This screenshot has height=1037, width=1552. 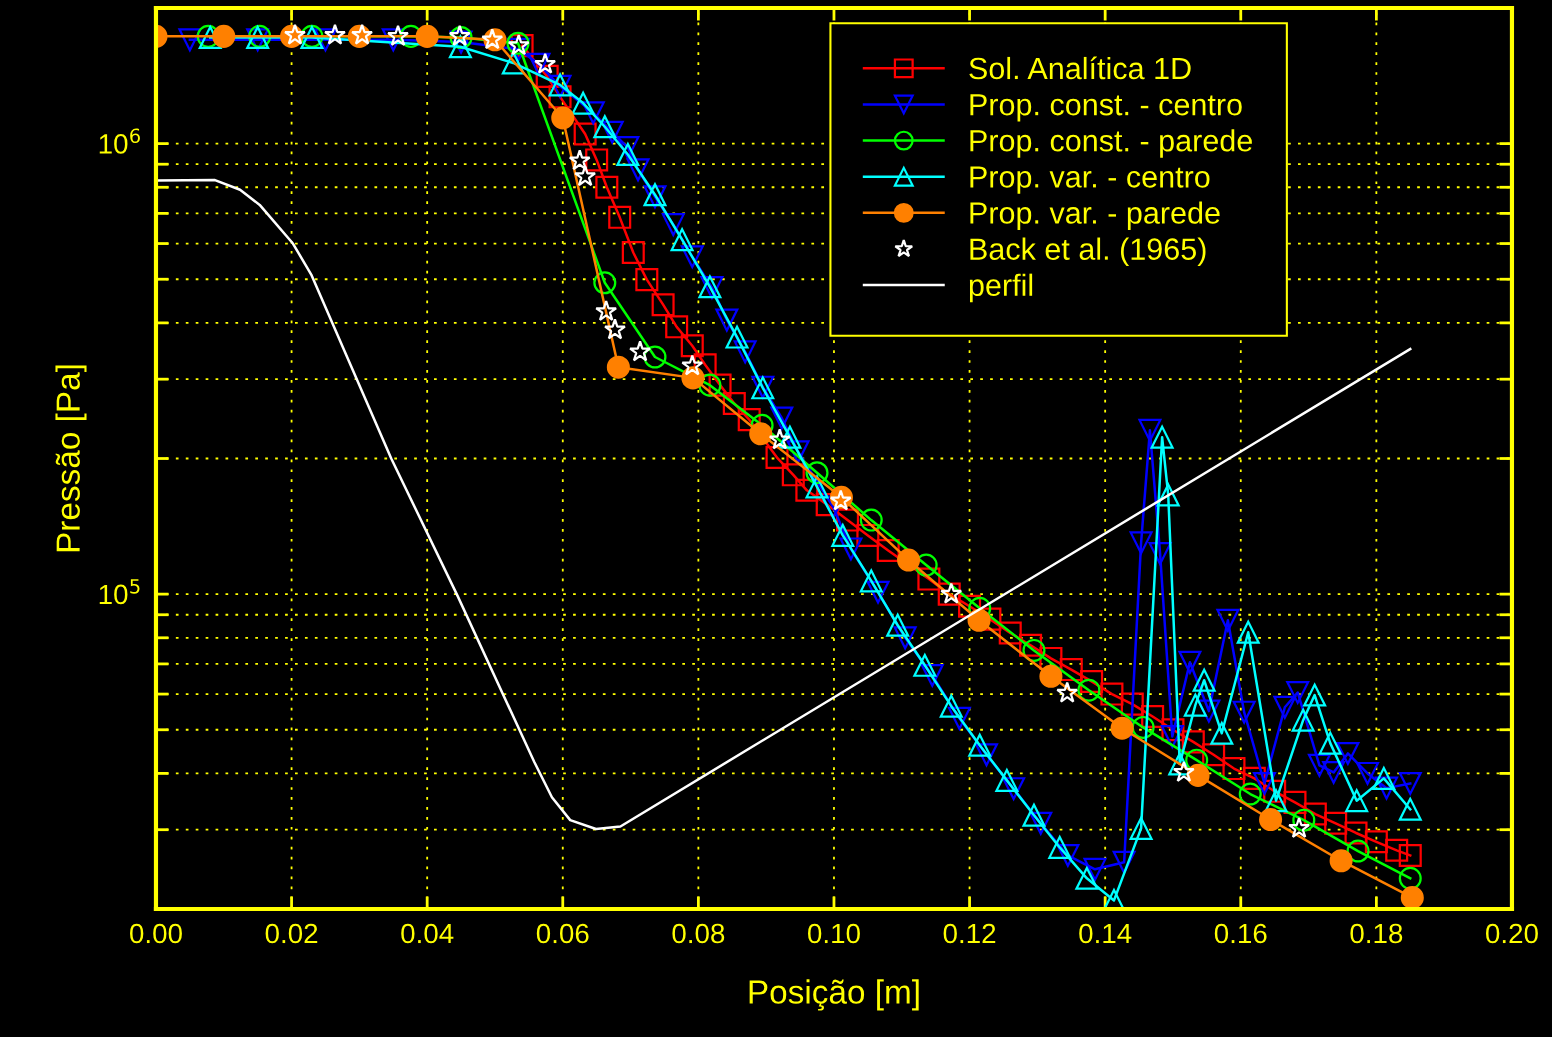 I want to click on x-axis-title: Posição [m], so click(x=834, y=995).